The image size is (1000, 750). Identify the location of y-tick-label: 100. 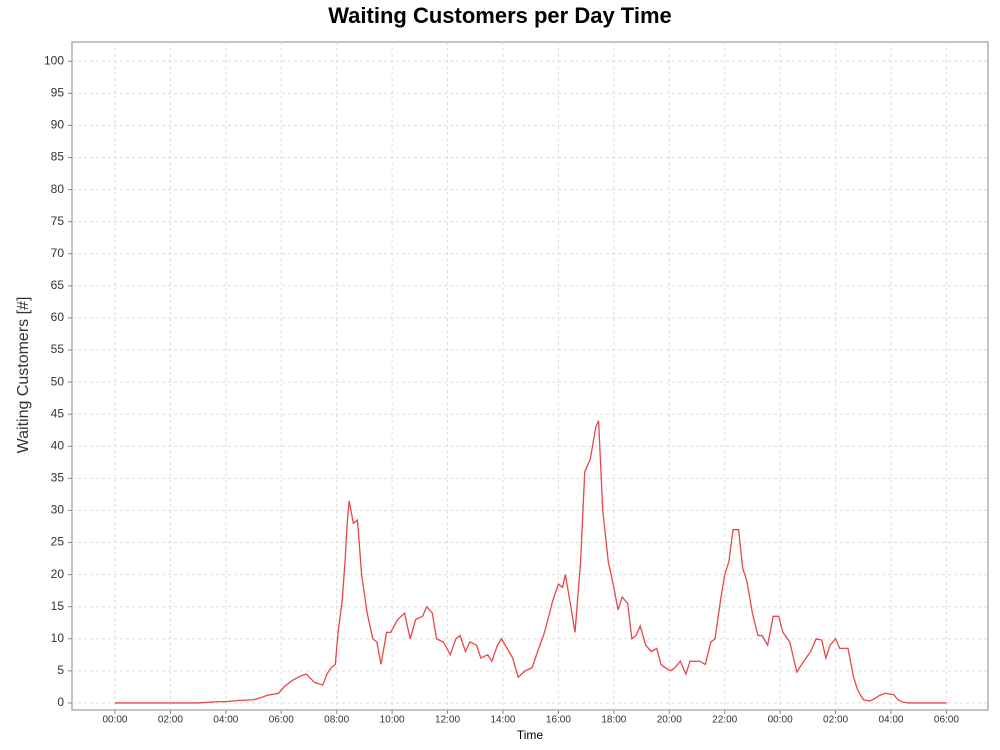
(54, 60).